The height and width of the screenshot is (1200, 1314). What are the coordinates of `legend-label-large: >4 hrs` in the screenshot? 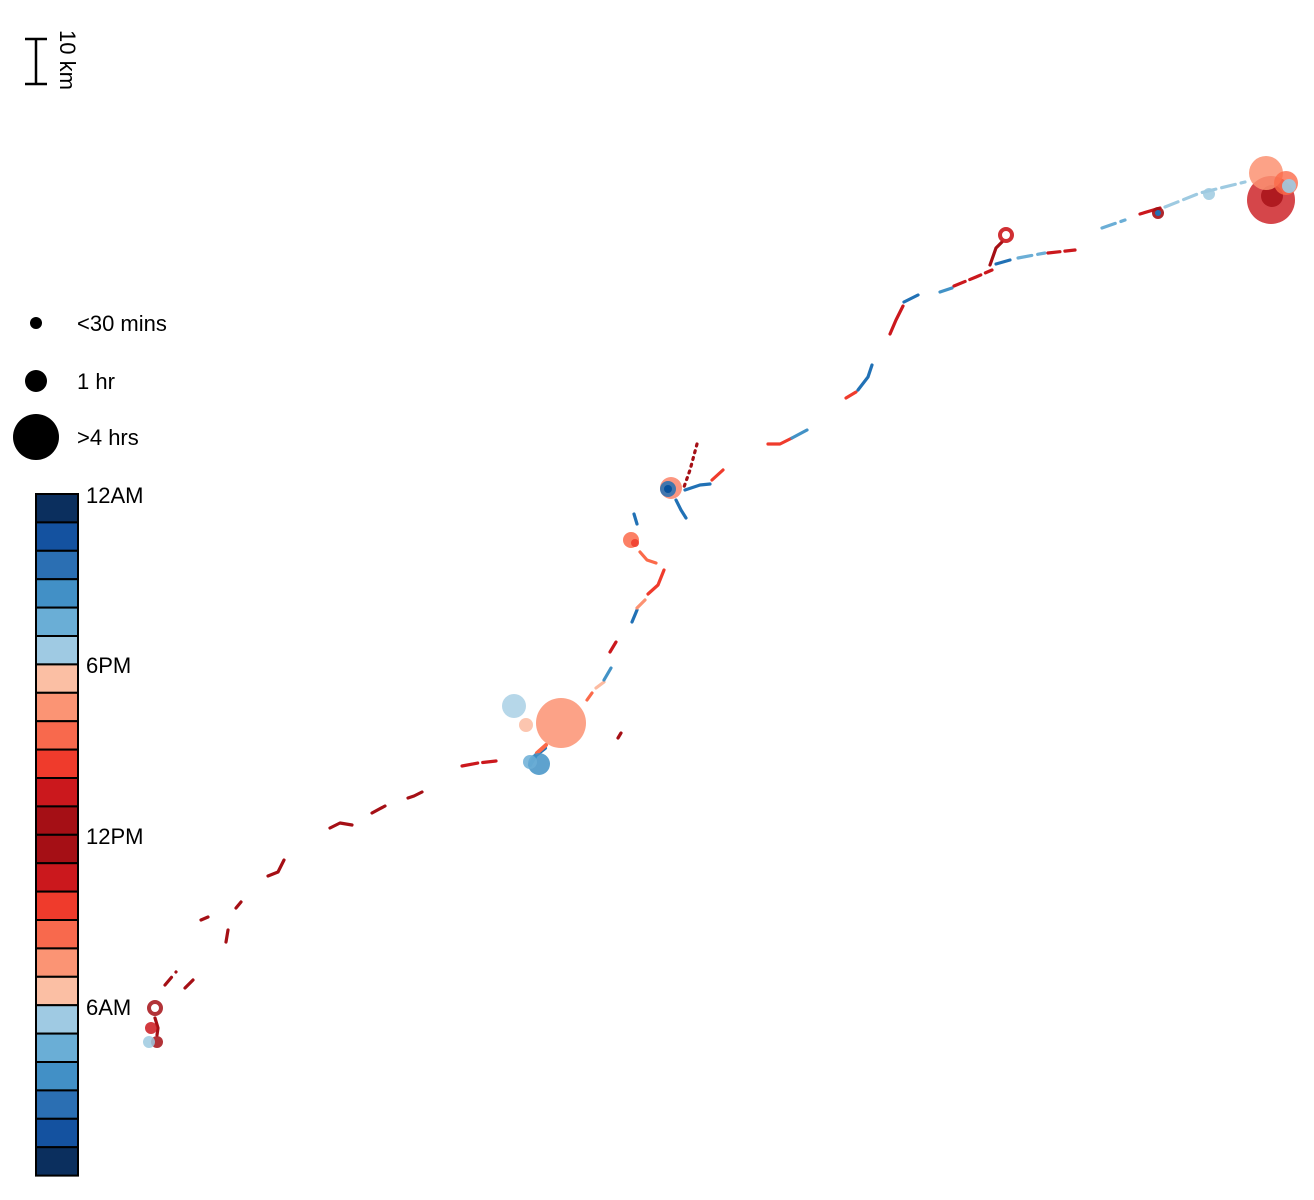 It's located at (108, 437).